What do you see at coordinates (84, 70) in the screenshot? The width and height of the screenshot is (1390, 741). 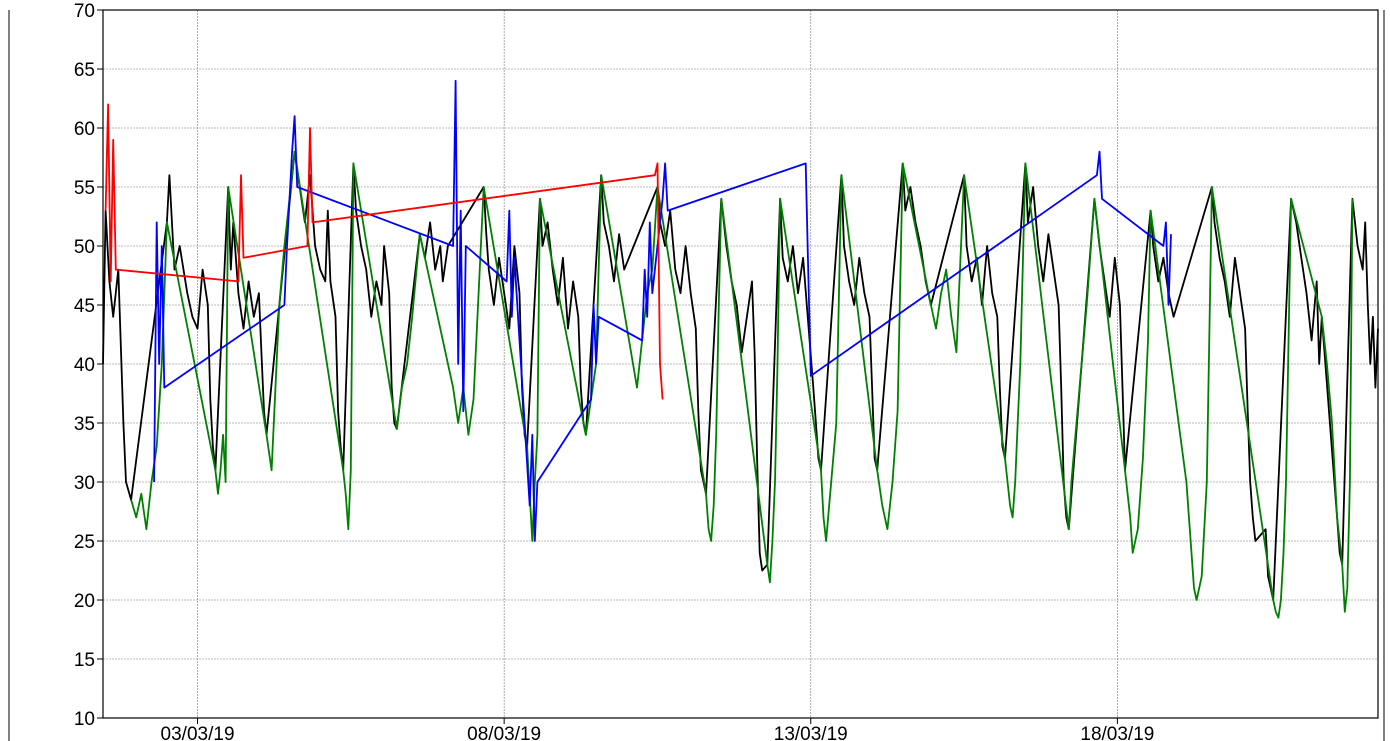 I see `y-tick-label: 65` at bounding box center [84, 70].